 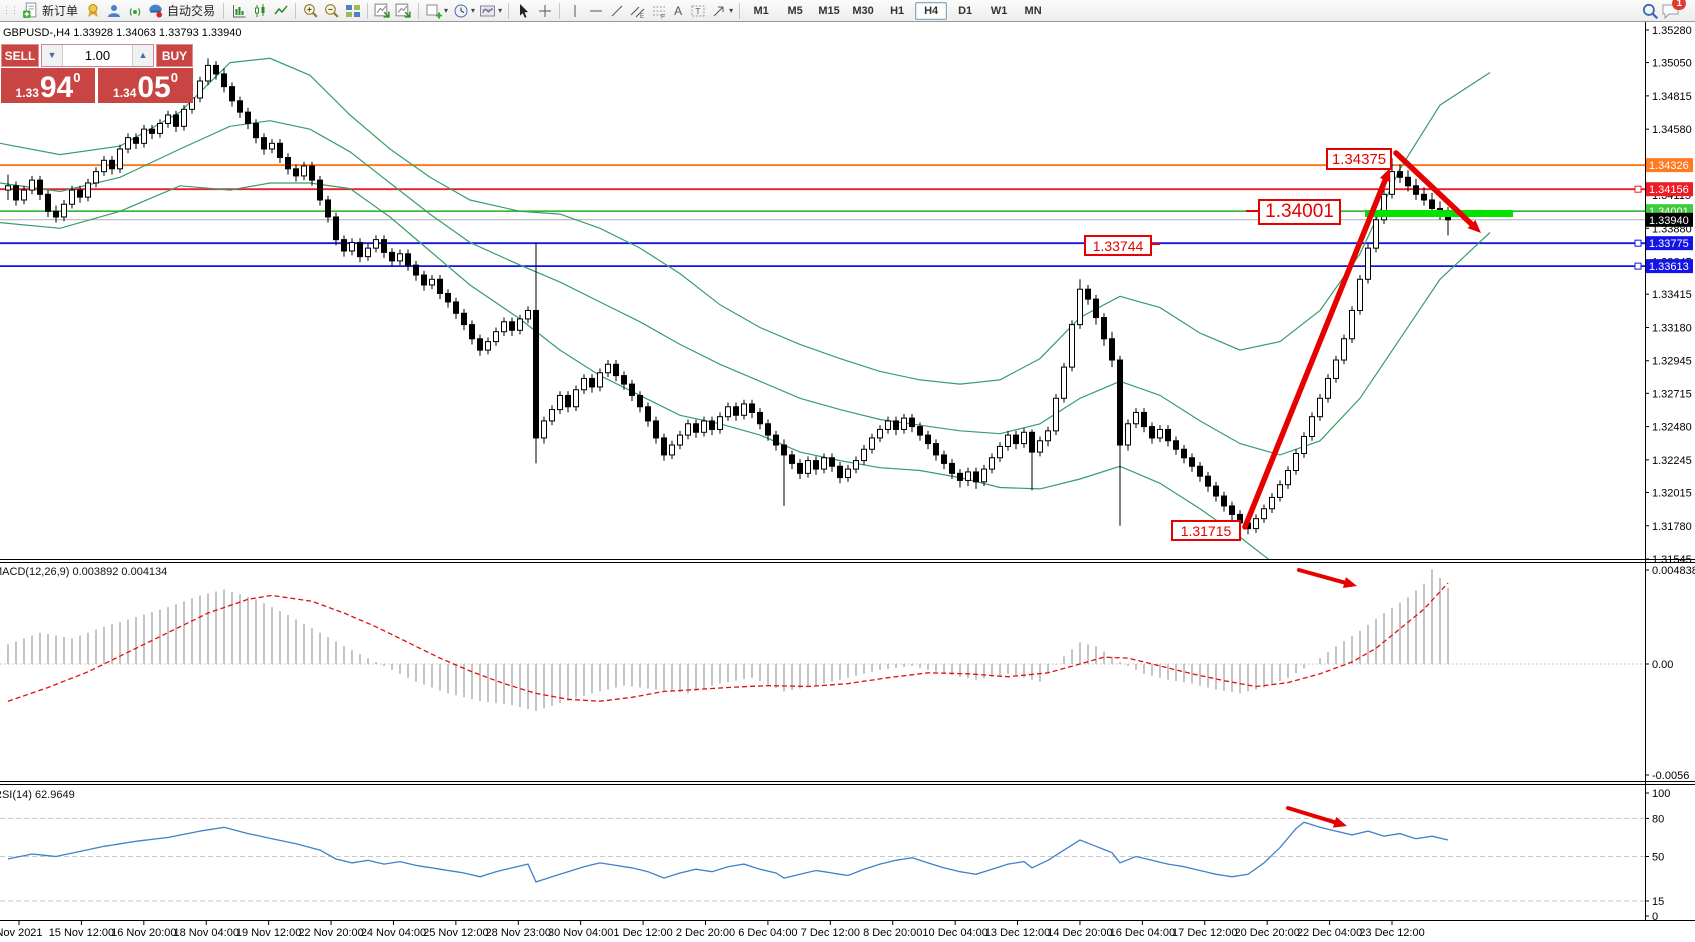 I want to click on sell-price-small: 1.33, so click(x=27, y=93).